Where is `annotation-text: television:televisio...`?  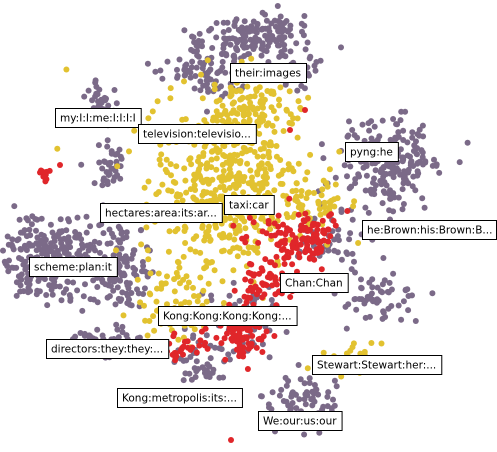
annotation-text: television:televisio... is located at coordinates (197, 135).